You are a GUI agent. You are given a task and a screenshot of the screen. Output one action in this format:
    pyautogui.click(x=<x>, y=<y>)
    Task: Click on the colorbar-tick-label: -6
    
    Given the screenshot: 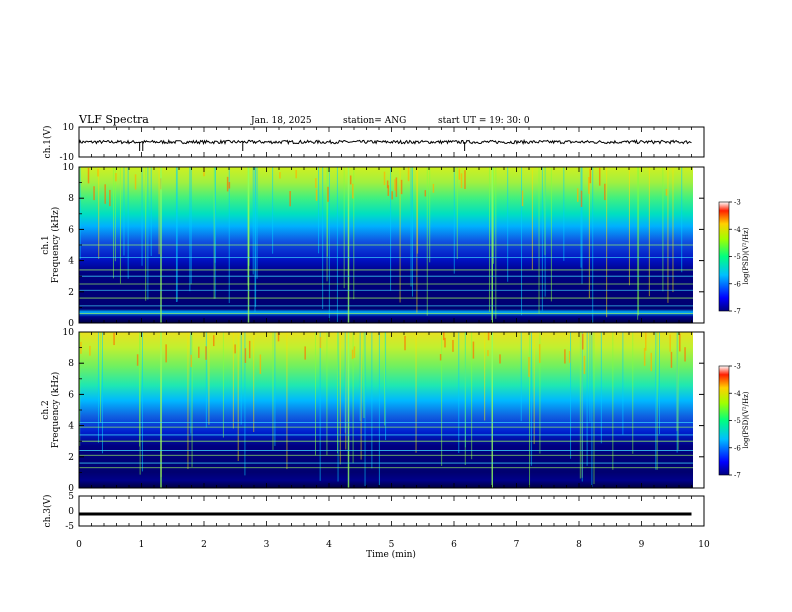 What is the action you would take?
    pyautogui.click(x=737, y=448)
    